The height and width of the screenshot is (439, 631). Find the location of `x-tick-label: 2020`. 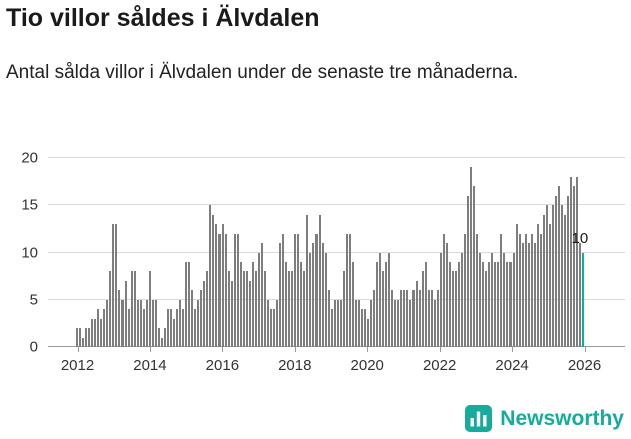

x-tick-label: 2020 is located at coordinates (367, 365).